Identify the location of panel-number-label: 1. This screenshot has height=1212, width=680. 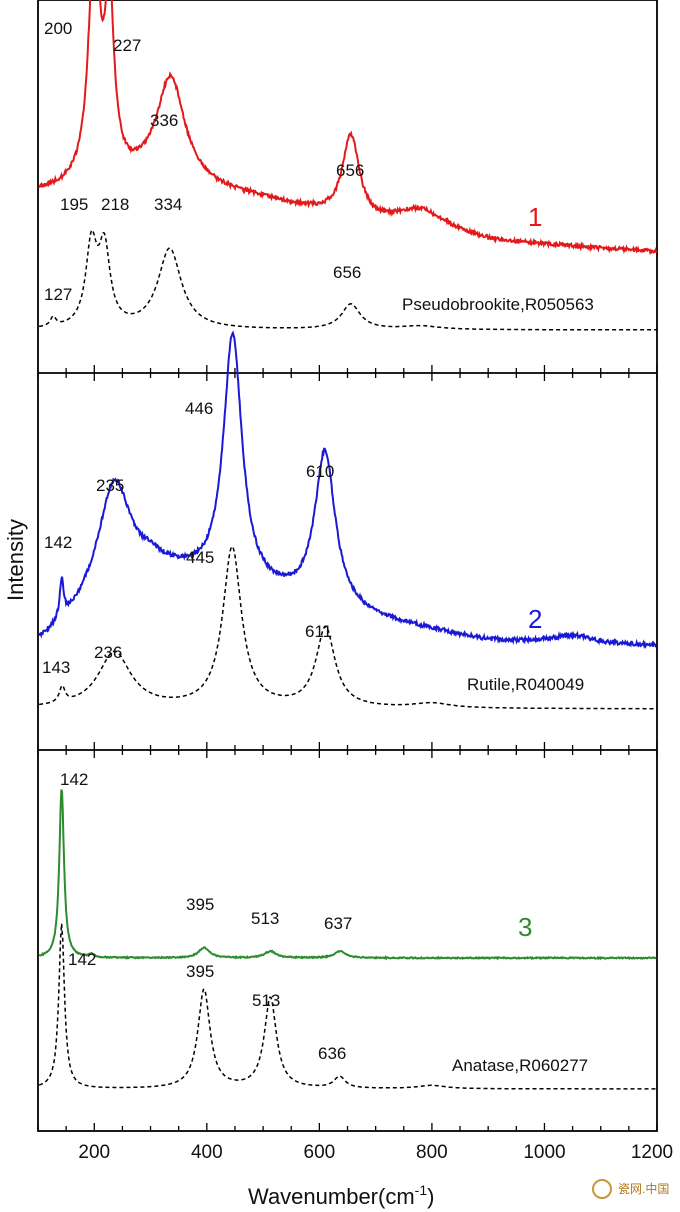
(535, 217).